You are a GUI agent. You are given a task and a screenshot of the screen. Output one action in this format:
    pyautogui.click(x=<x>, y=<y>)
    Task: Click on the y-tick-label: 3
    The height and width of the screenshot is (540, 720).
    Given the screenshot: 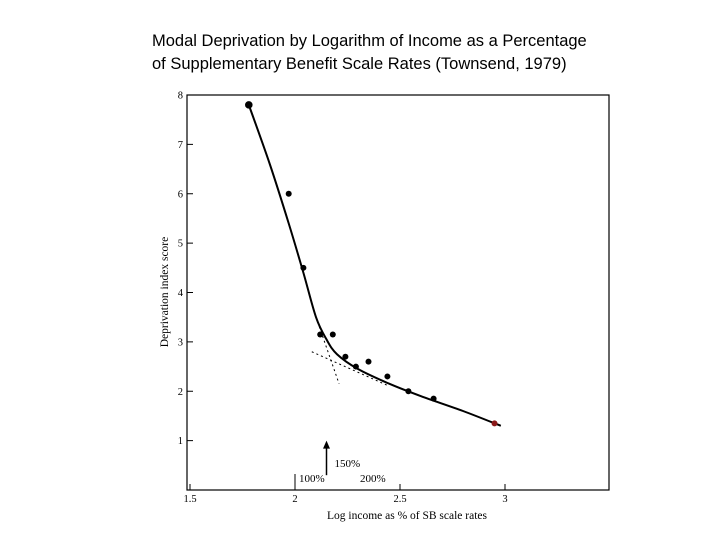 What is the action you would take?
    pyautogui.click(x=180, y=342)
    